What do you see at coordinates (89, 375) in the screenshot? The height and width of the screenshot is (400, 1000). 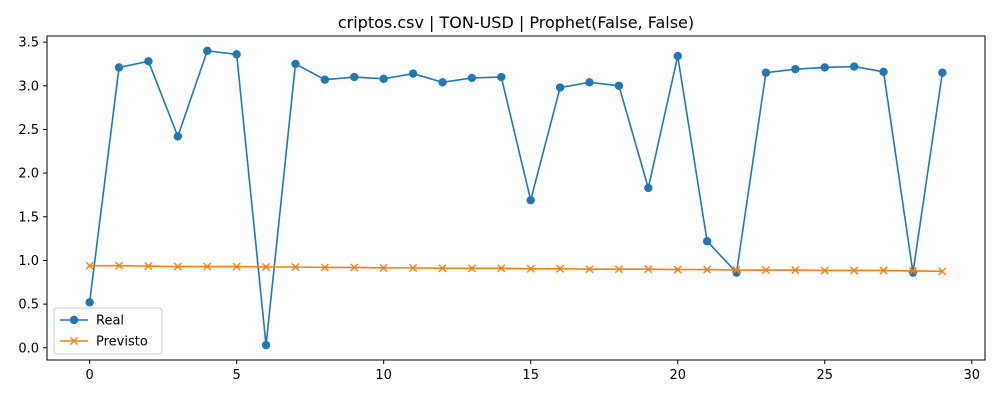 I see `x-tick-label: 0` at bounding box center [89, 375].